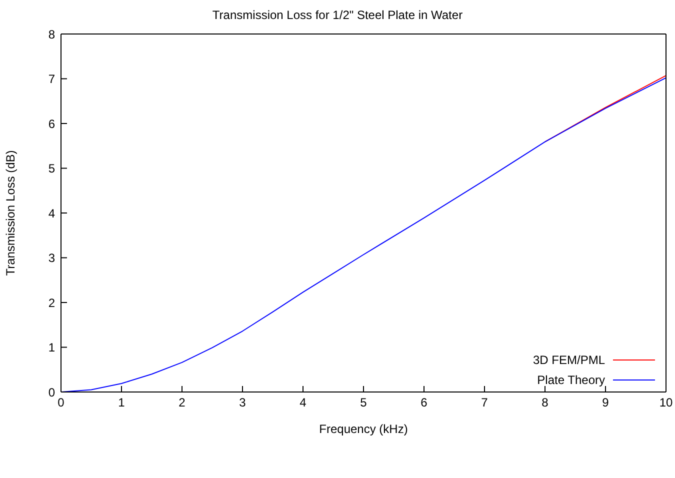 This screenshot has width=675, height=478. I want to click on y-tick-label: 8, so click(52, 34).